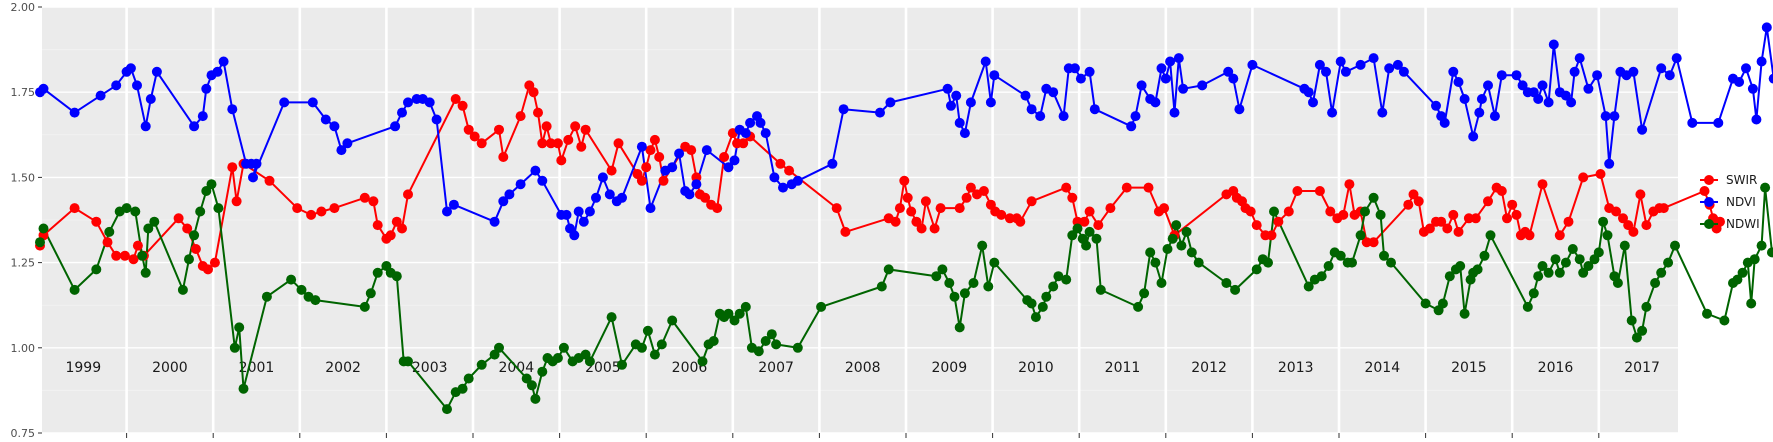 Image resolution: width=1773 pixels, height=442 pixels. Describe the element at coordinates (23, 263) in the screenshot. I see `y-tick-label: 1.25` at that location.